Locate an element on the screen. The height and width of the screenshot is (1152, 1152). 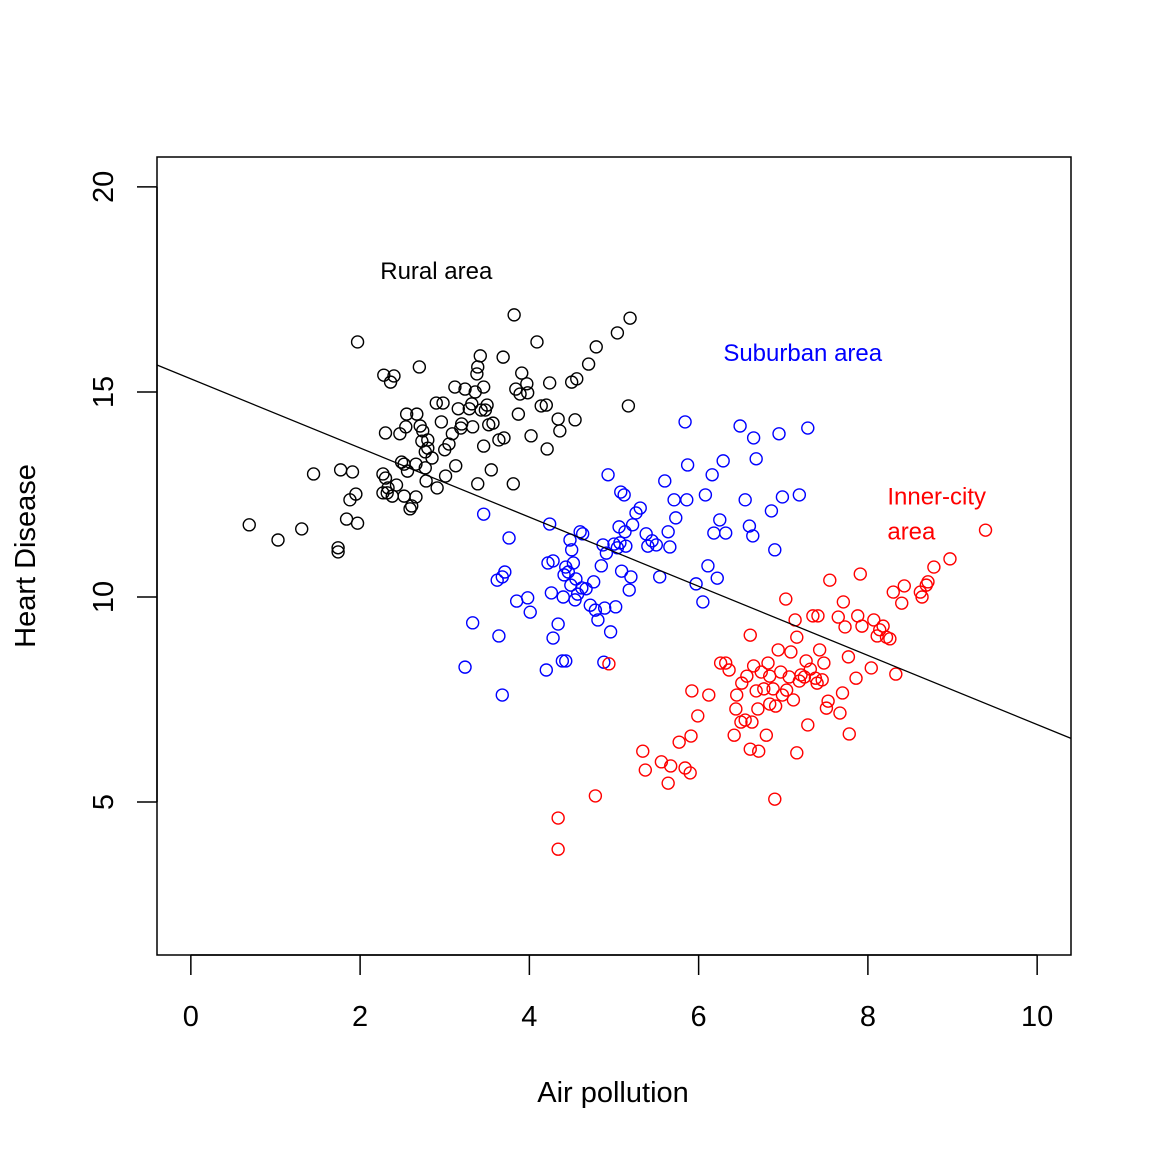
y-tick-label: 10 is located at coordinates (104, 597).